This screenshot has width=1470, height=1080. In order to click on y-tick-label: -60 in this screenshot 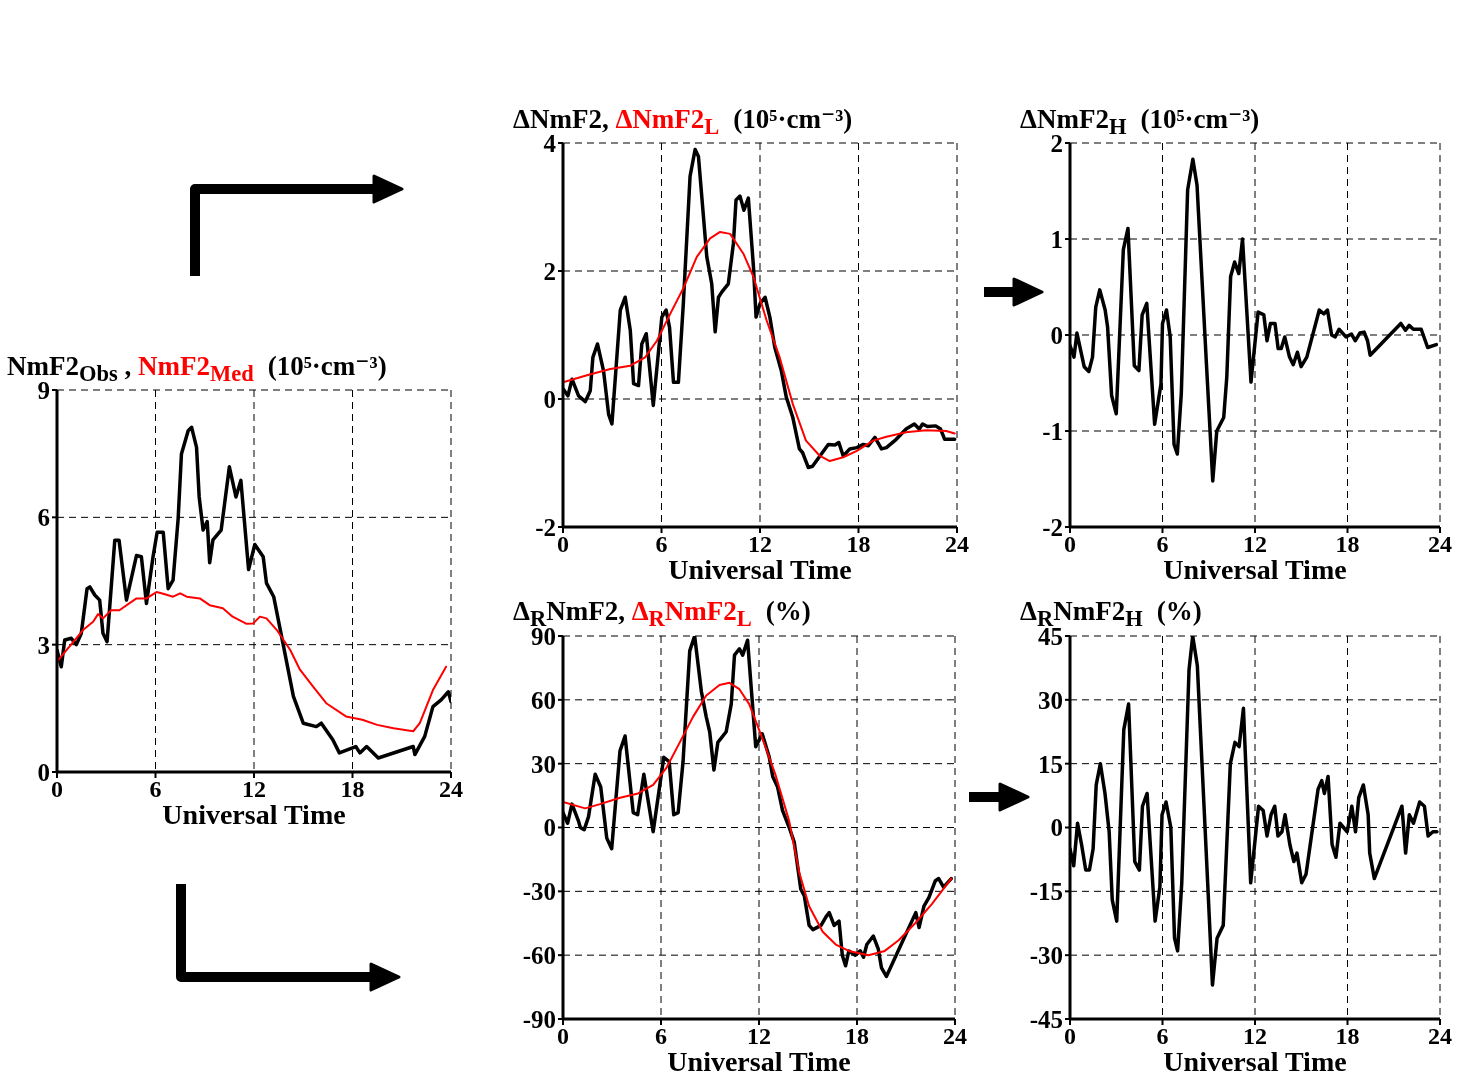, I will do `click(539, 956)`.